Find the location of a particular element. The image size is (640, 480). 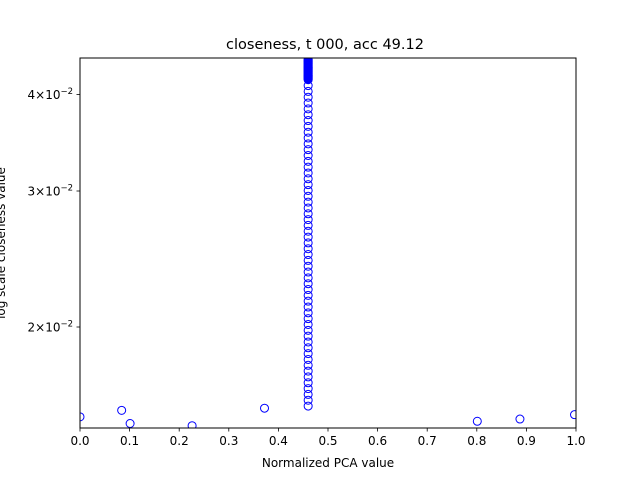

y-tick-label: 2×10⁻² is located at coordinates (51, 327).